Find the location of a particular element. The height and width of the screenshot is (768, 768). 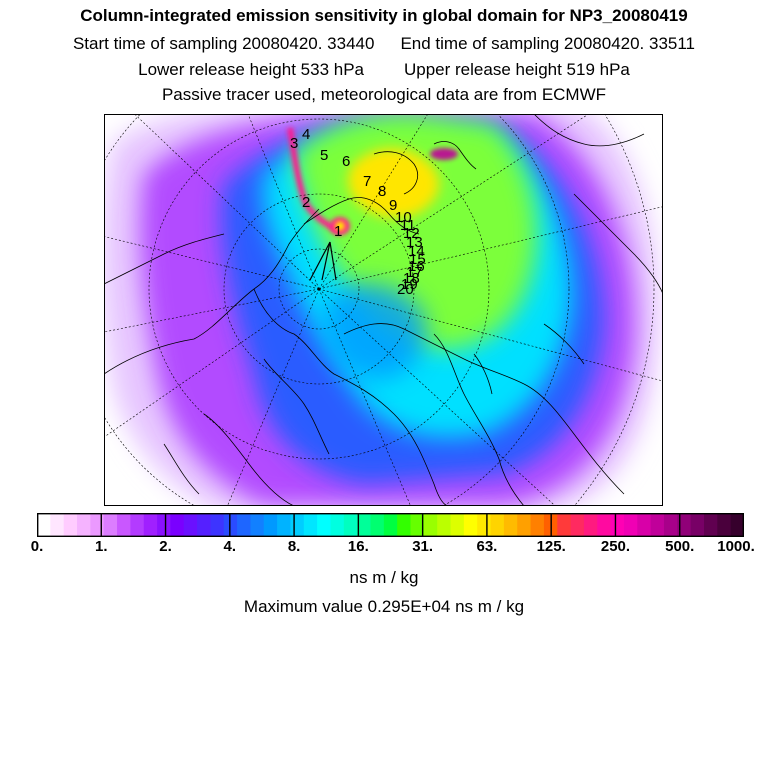

maximum-value: Maximum value 0.295E+04 ns m / kg is located at coordinates (384, 606).